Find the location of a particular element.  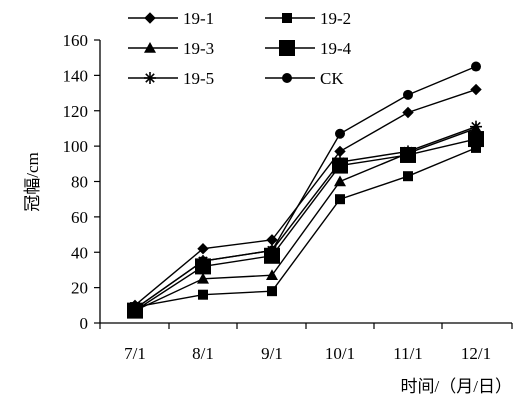

y-tick-label: 80 is located at coordinates (79, 182).